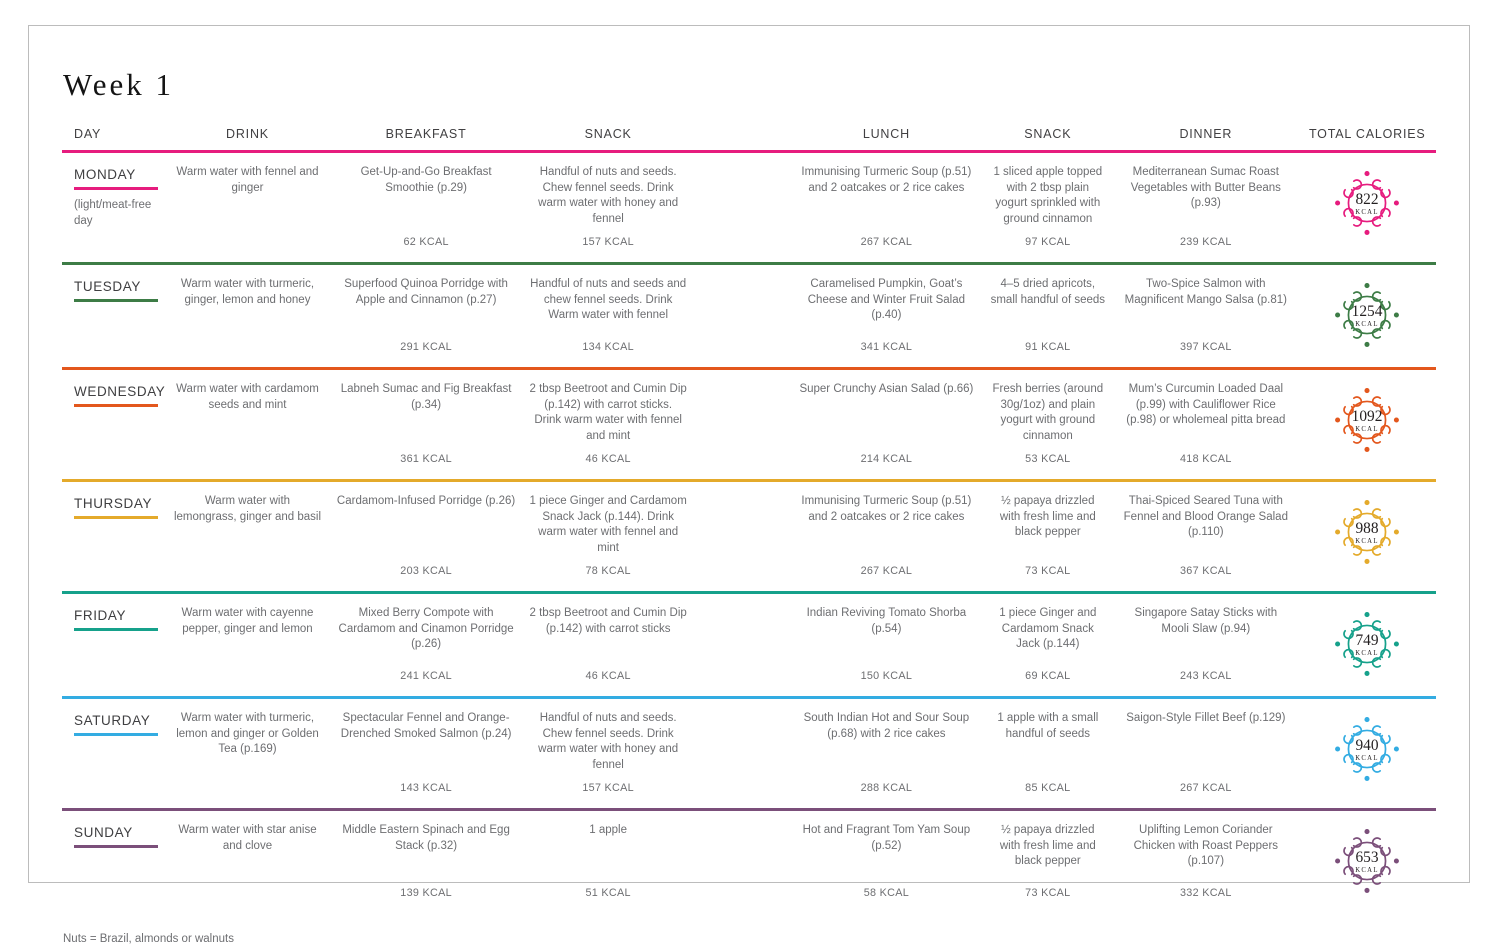  Describe the element at coordinates (886, 459) in the screenshot. I see `kcal-value: 214 KCAL` at that location.